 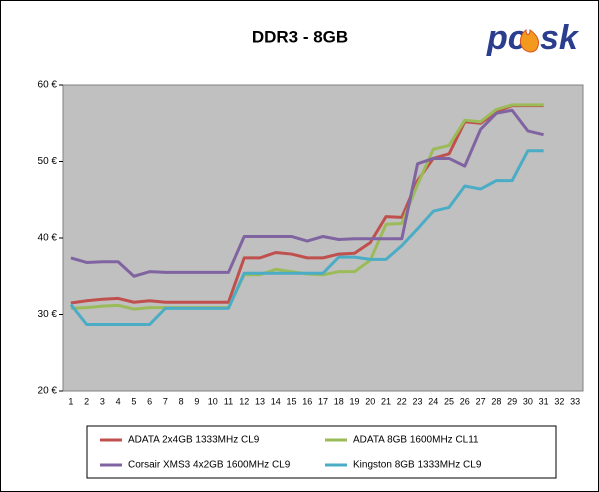 What do you see at coordinates (291, 401) in the screenshot?
I see `x-tick-label: 15` at bounding box center [291, 401].